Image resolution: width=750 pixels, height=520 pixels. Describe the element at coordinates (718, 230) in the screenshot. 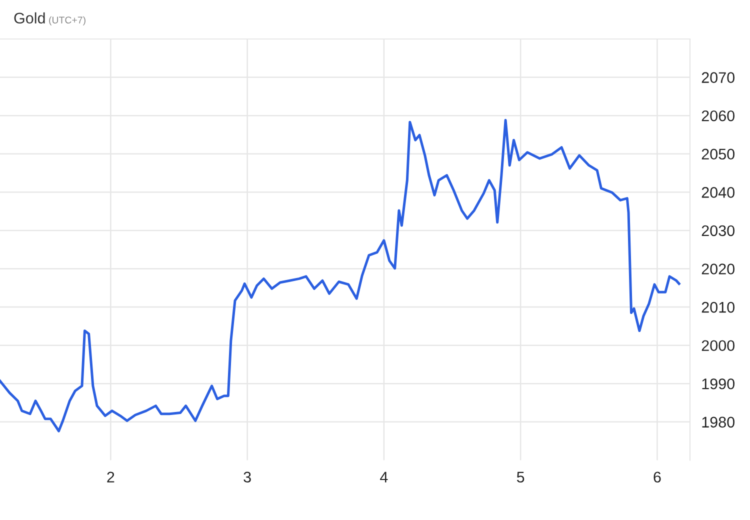

I see `y-tick-label: 2030` at that location.